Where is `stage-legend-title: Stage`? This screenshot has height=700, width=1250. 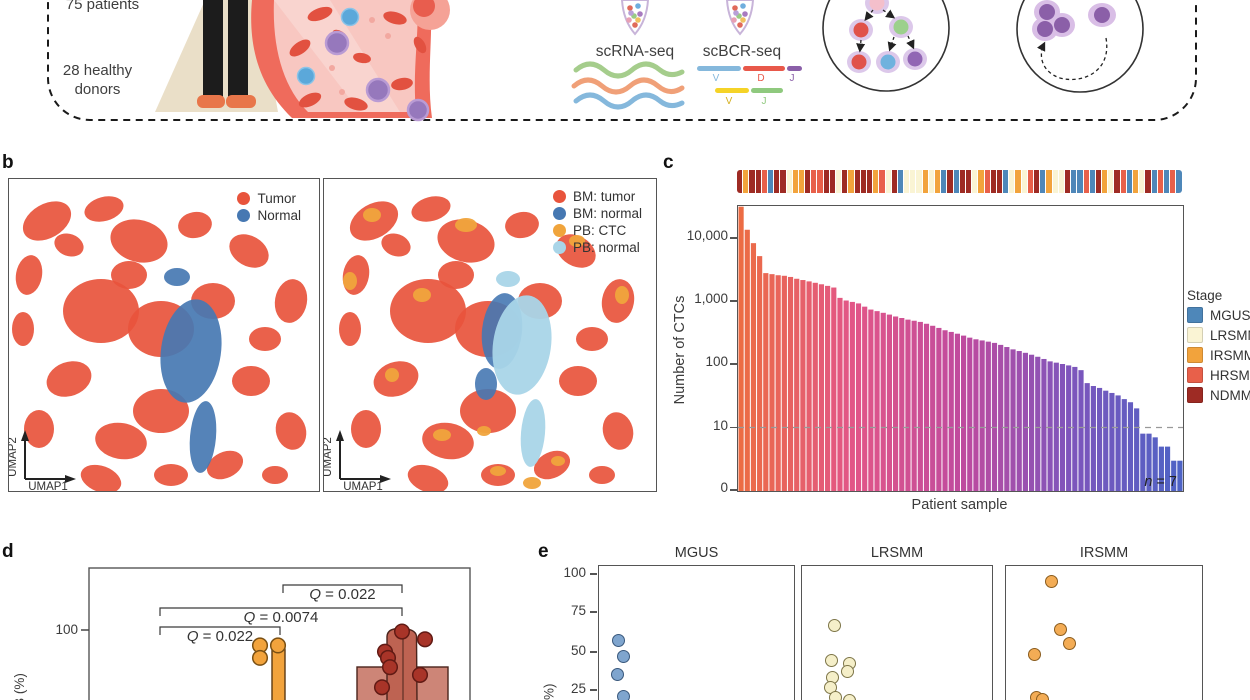 stage-legend-title: Stage is located at coordinates (1205, 295).